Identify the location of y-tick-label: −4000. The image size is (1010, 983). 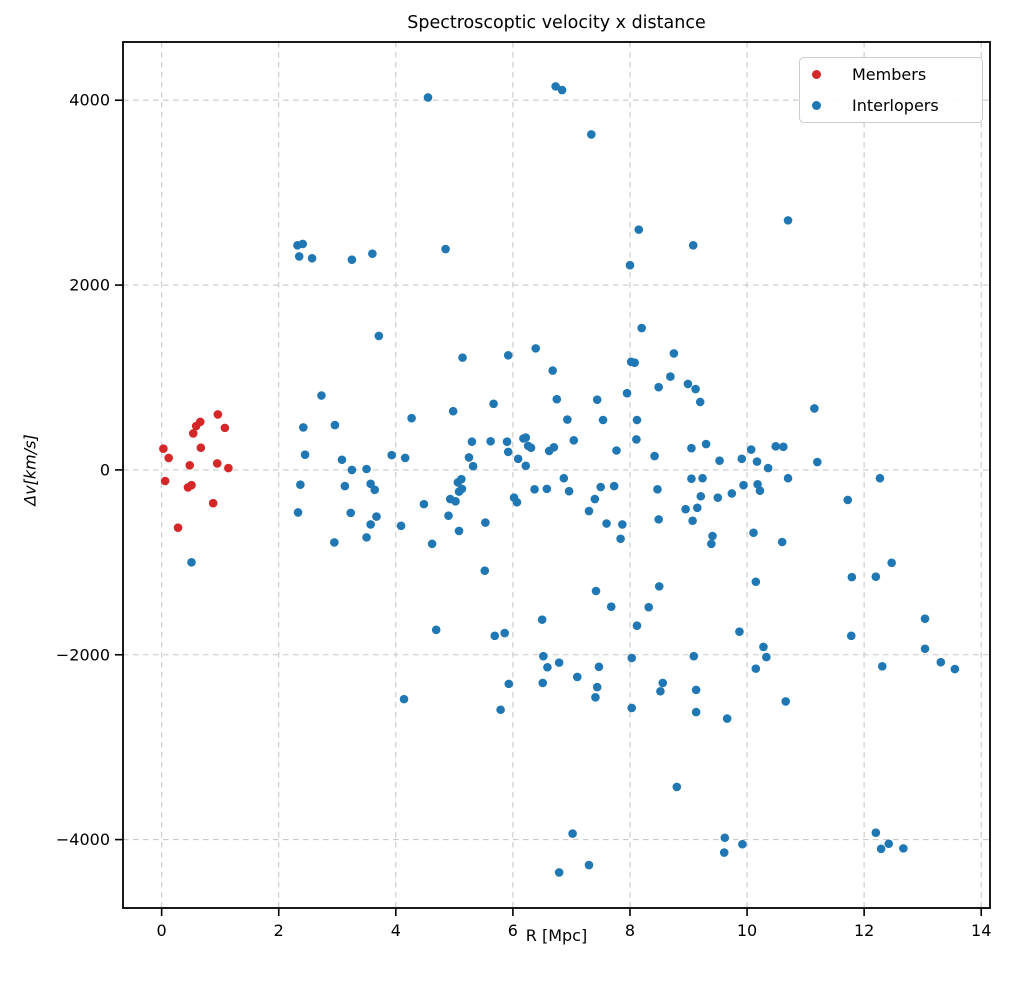
(83, 839).